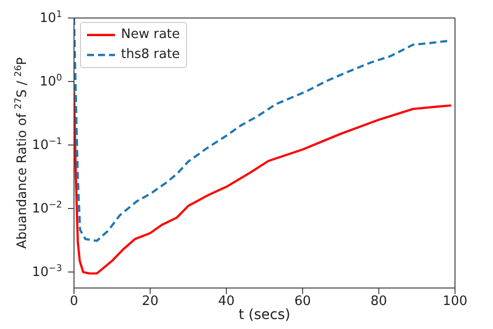  I want to click on y-tick-label: 10$^{−3}$, so click(47, 272).